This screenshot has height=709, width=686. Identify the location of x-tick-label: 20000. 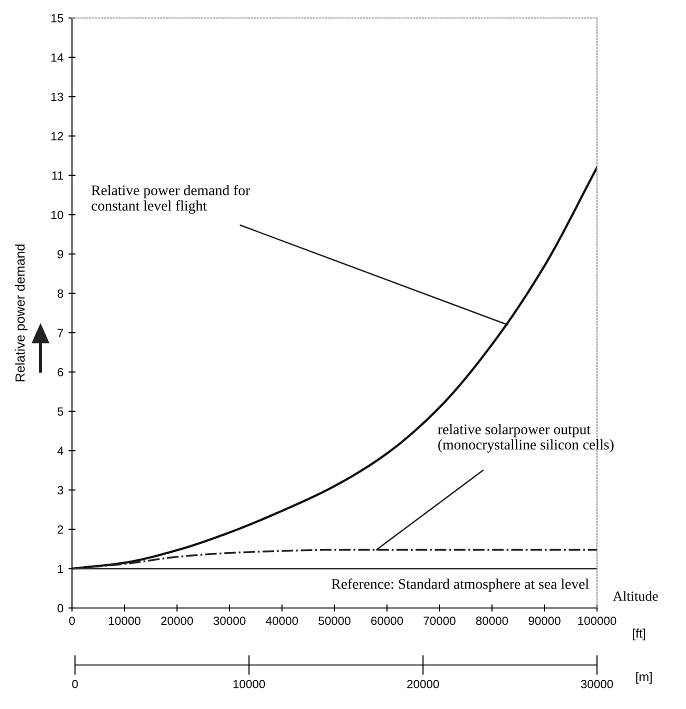
(177, 621).